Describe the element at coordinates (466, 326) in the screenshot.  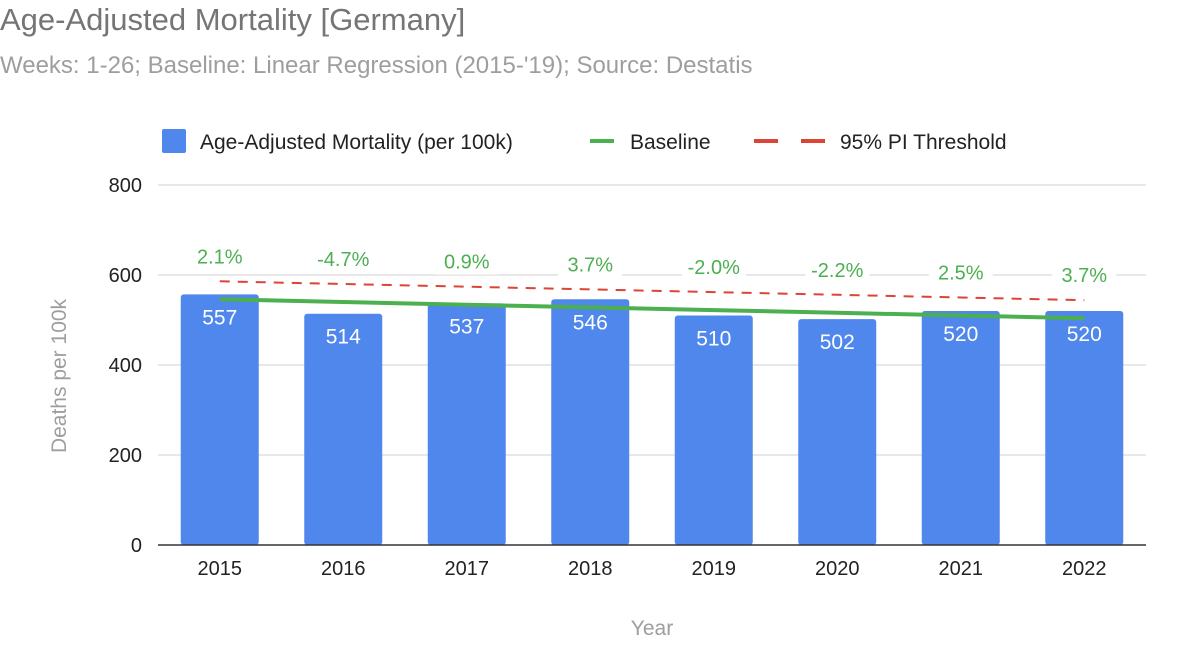
I see `bar-value-label: 537` at that location.